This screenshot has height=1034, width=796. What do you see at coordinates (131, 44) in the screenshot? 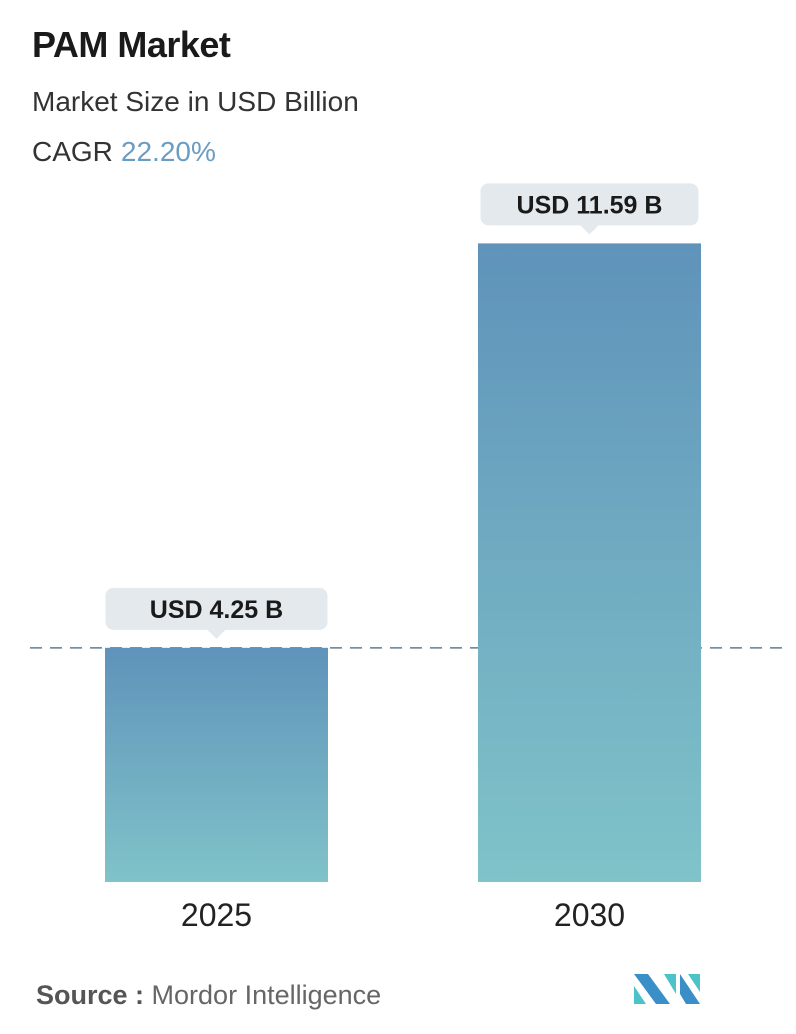
I see `chart-title: PAM Market` at bounding box center [131, 44].